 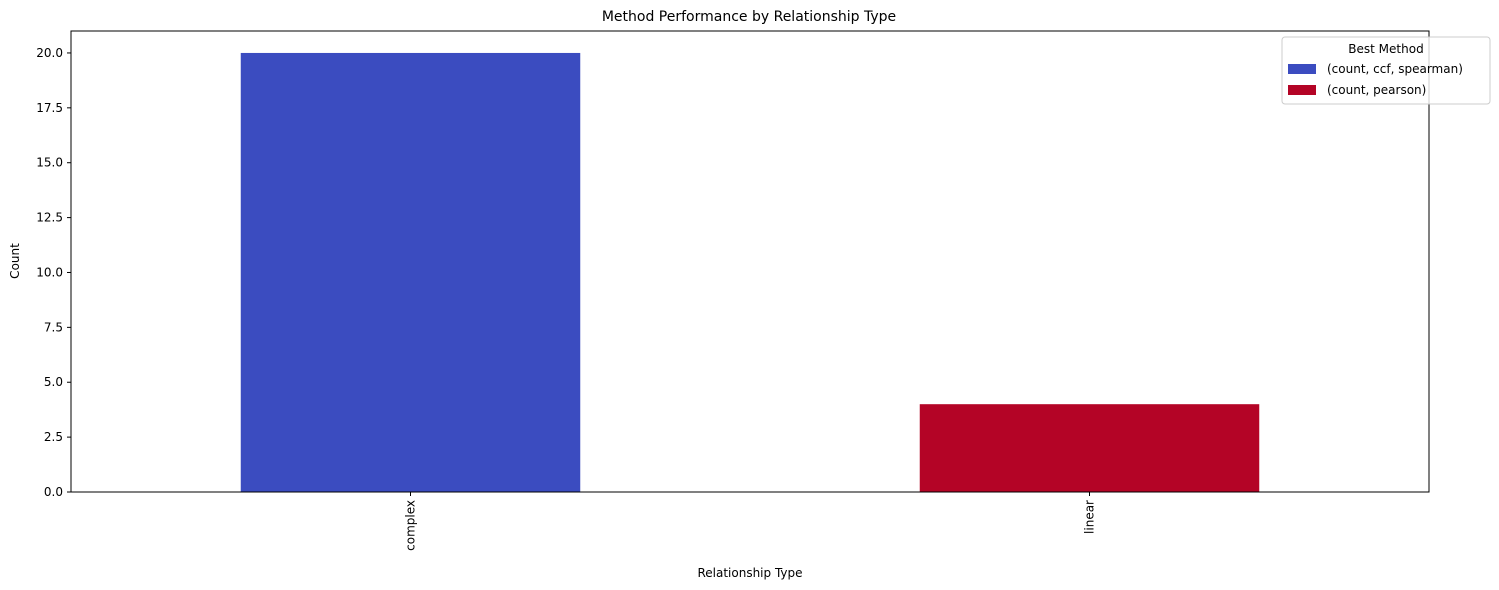 What do you see at coordinates (1376, 90) in the screenshot?
I see `legend-label-1: (count, pearson)` at bounding box center [1376, 90].